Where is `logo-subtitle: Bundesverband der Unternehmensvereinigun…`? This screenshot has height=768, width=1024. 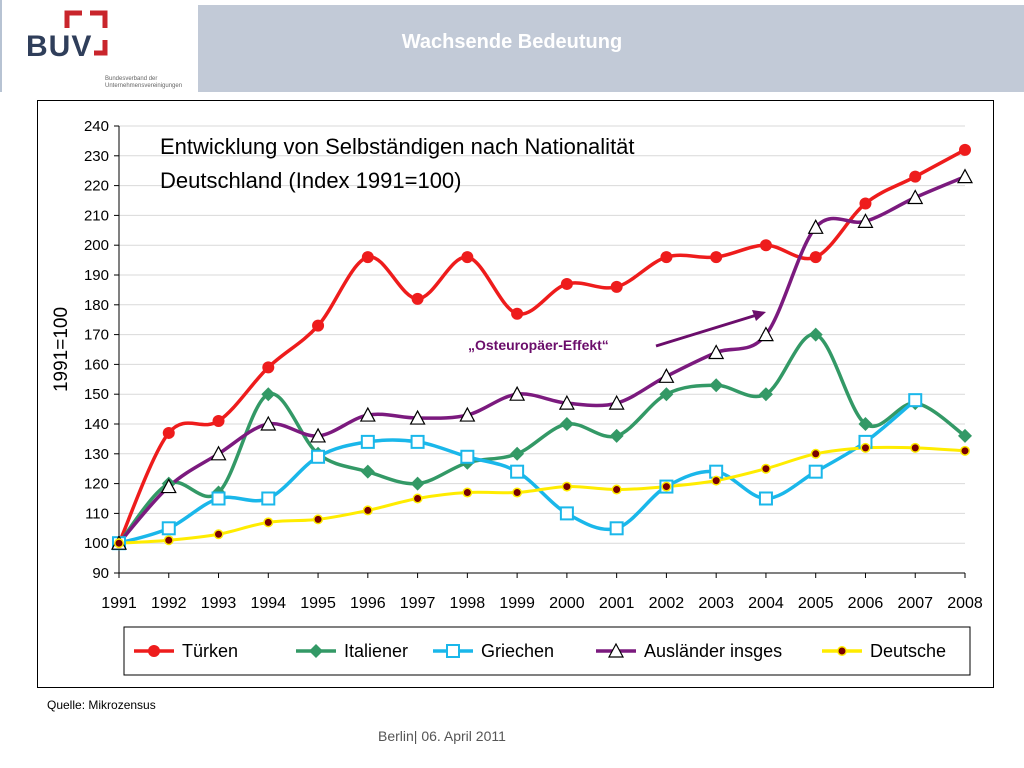
logo-subtitle: Bundesverband der Unternehmensvereinigun… is located at coordinates (144, 82).